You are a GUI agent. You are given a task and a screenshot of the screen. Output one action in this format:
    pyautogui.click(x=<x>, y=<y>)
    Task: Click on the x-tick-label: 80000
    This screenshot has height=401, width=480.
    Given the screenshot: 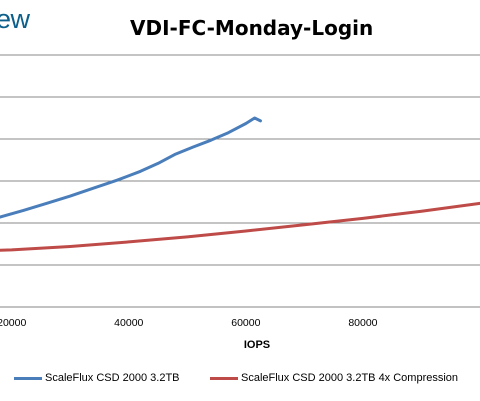 What is the action you would take?
    pyautogui.click(x=362, y=323)
    